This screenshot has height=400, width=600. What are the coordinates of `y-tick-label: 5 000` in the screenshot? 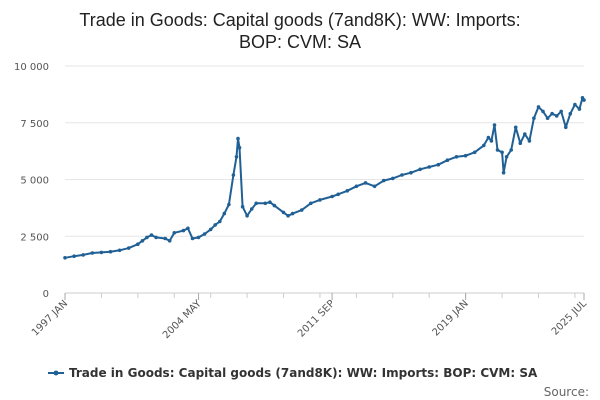 It's located at (34, 181).